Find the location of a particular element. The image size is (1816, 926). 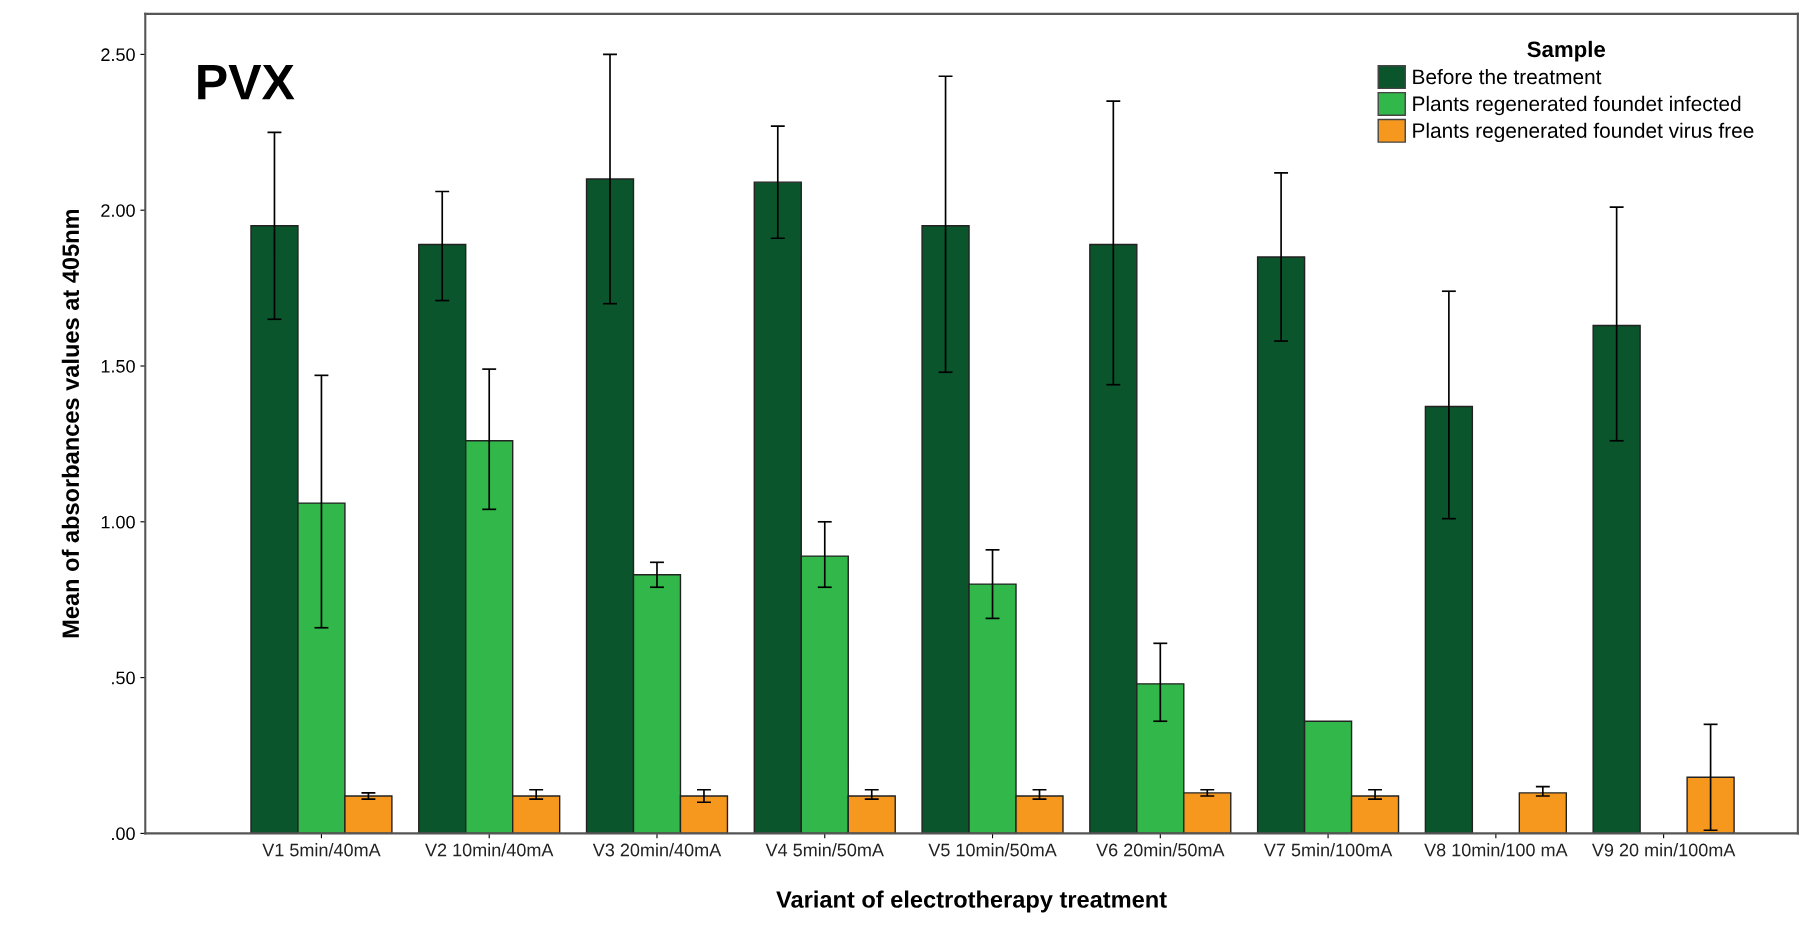

x-tick-label: V5 10min/50mA is located at coordinates (992, 850).